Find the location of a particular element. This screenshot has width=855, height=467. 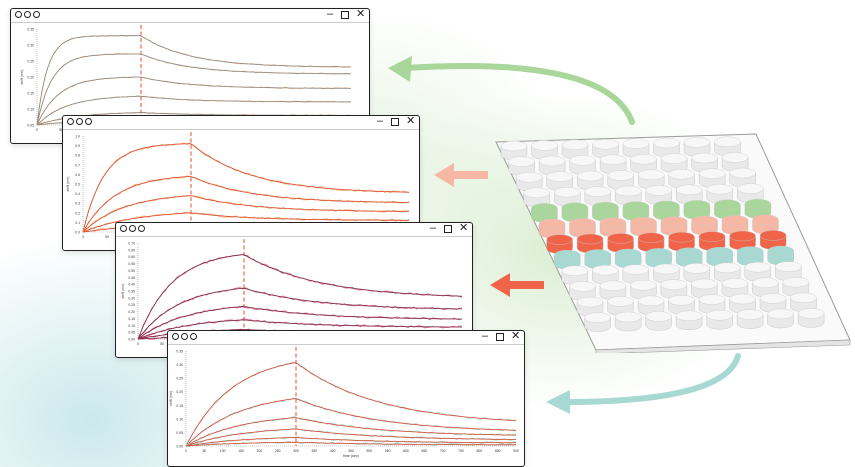

x-tick-label: 150 is located at coordinates (241, 451).